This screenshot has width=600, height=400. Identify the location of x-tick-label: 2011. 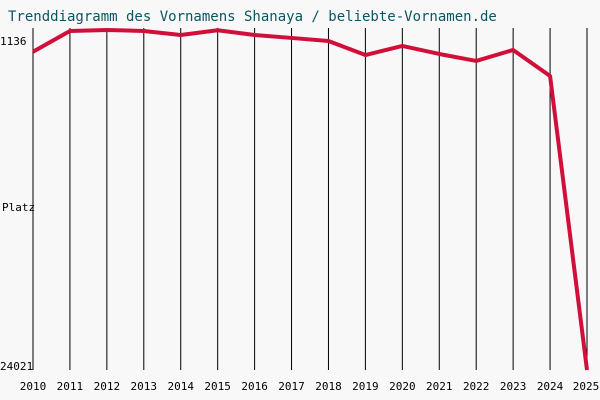
(70, 386).